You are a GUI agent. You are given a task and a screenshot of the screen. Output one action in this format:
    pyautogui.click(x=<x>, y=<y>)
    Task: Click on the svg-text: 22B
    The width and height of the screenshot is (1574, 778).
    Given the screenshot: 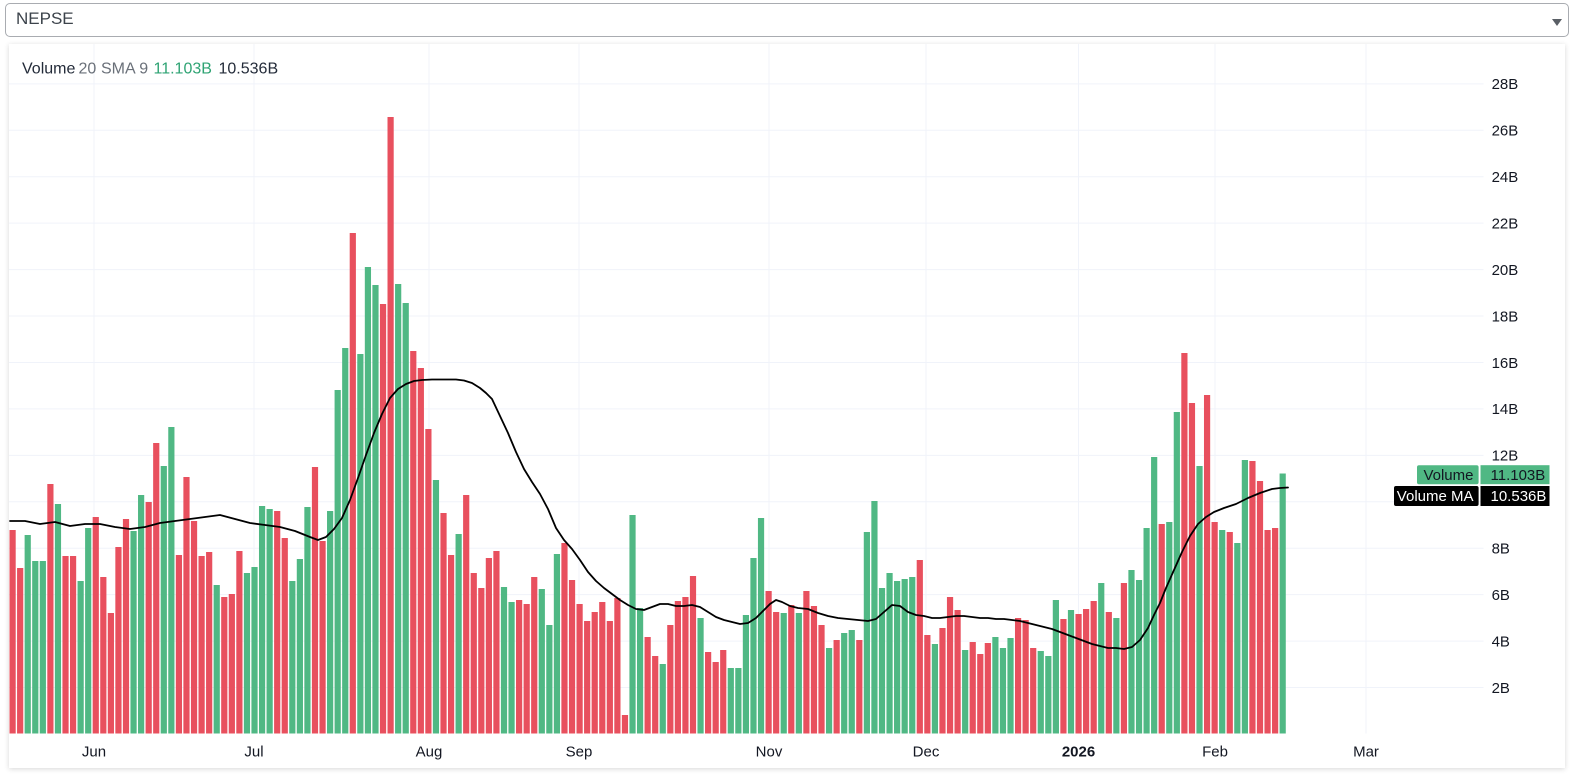 What is the action you would take?
    pyautogui.click(x=1505, y=223)
    